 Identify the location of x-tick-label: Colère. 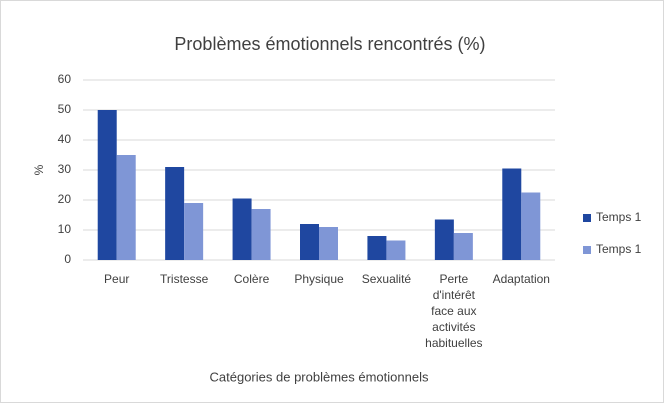
(252, 279).